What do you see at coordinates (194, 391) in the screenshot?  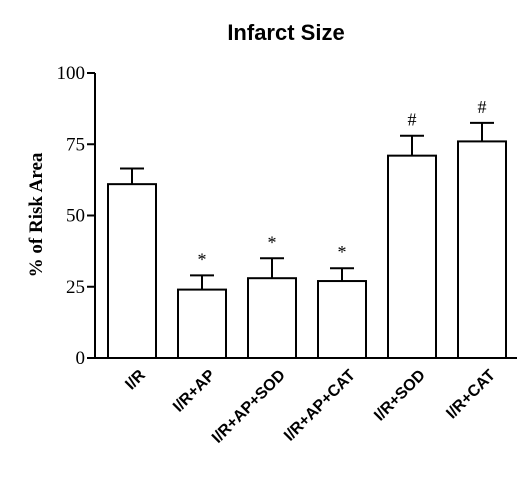 I see `x-tick-label: I/R+AP` at bounding box center [194, 391].